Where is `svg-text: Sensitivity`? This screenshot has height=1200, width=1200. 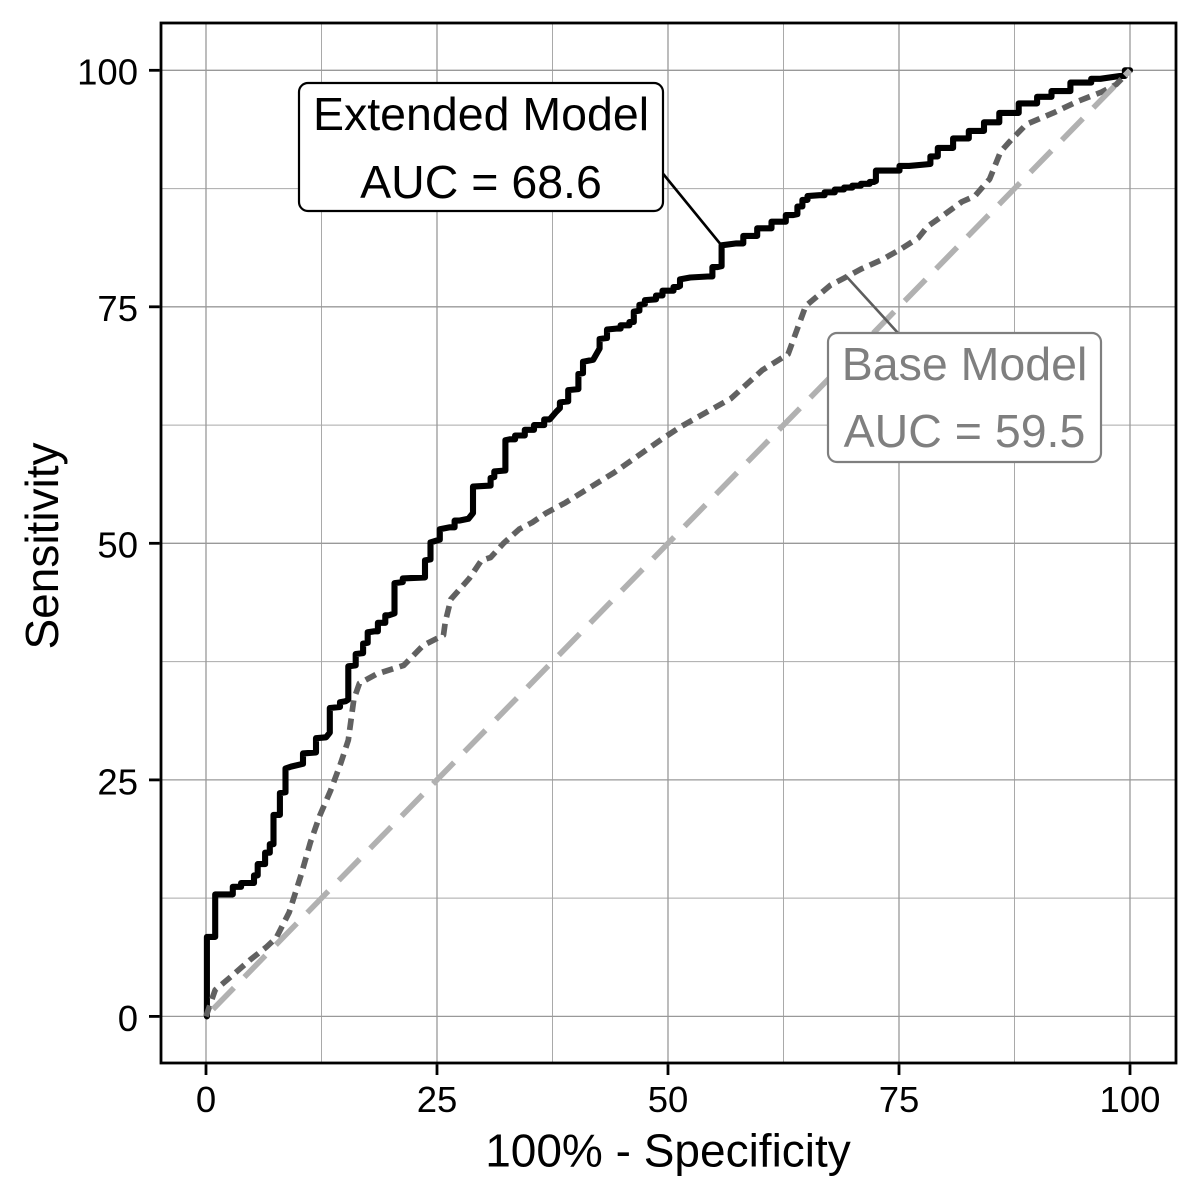
svg-text: Sensitivity is located at coordinates (42, 545).